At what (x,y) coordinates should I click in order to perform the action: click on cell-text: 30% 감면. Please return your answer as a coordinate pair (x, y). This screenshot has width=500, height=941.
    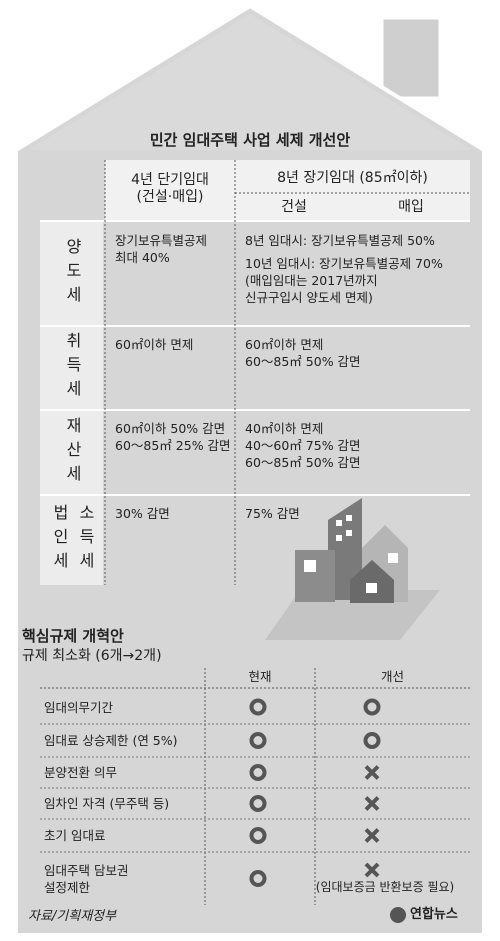
    Looking at the image, I should click on (142, 513).